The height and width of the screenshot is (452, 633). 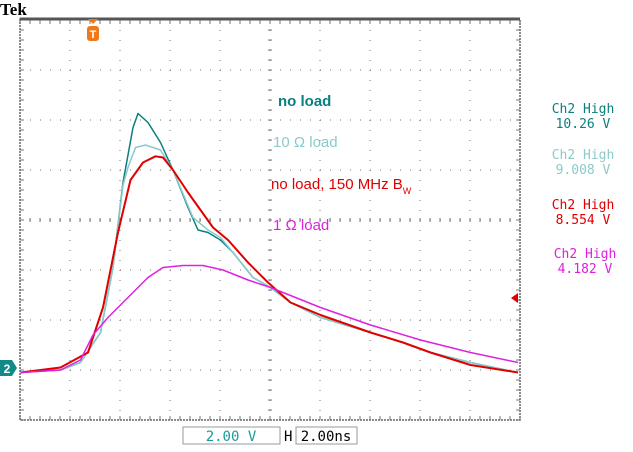 I want to click on annotation-1-ohm-load: 1 Ω load, so click(x=301, y=225).